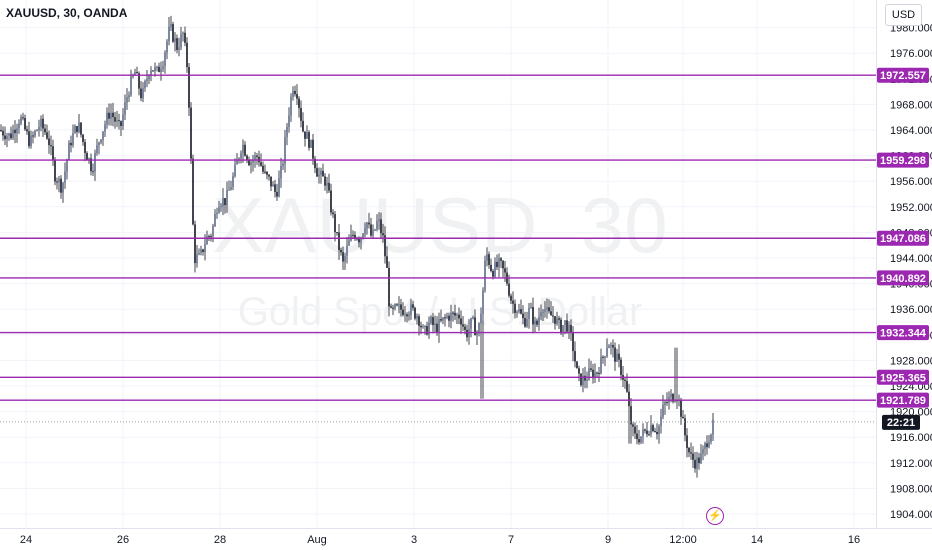 The height and width of the screenshot is (550, 932). Describe the element at coordinates (911, 29) in the screenshot. I see `price-tick-label: 1980.000` at that location.